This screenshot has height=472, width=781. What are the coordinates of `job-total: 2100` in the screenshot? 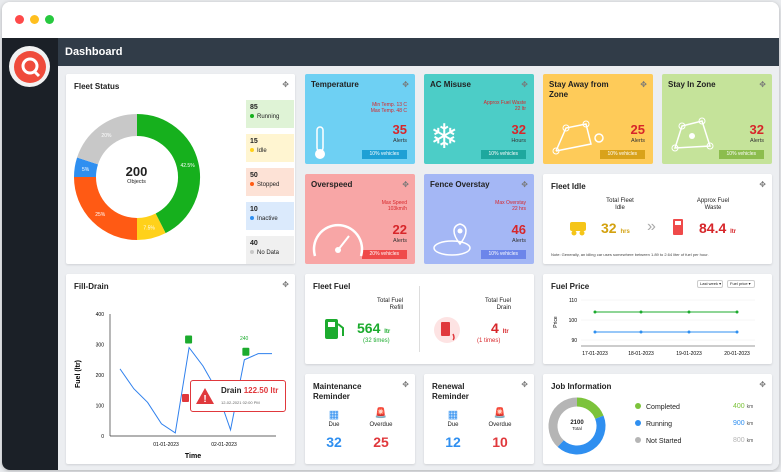 It's located at (577, 423).